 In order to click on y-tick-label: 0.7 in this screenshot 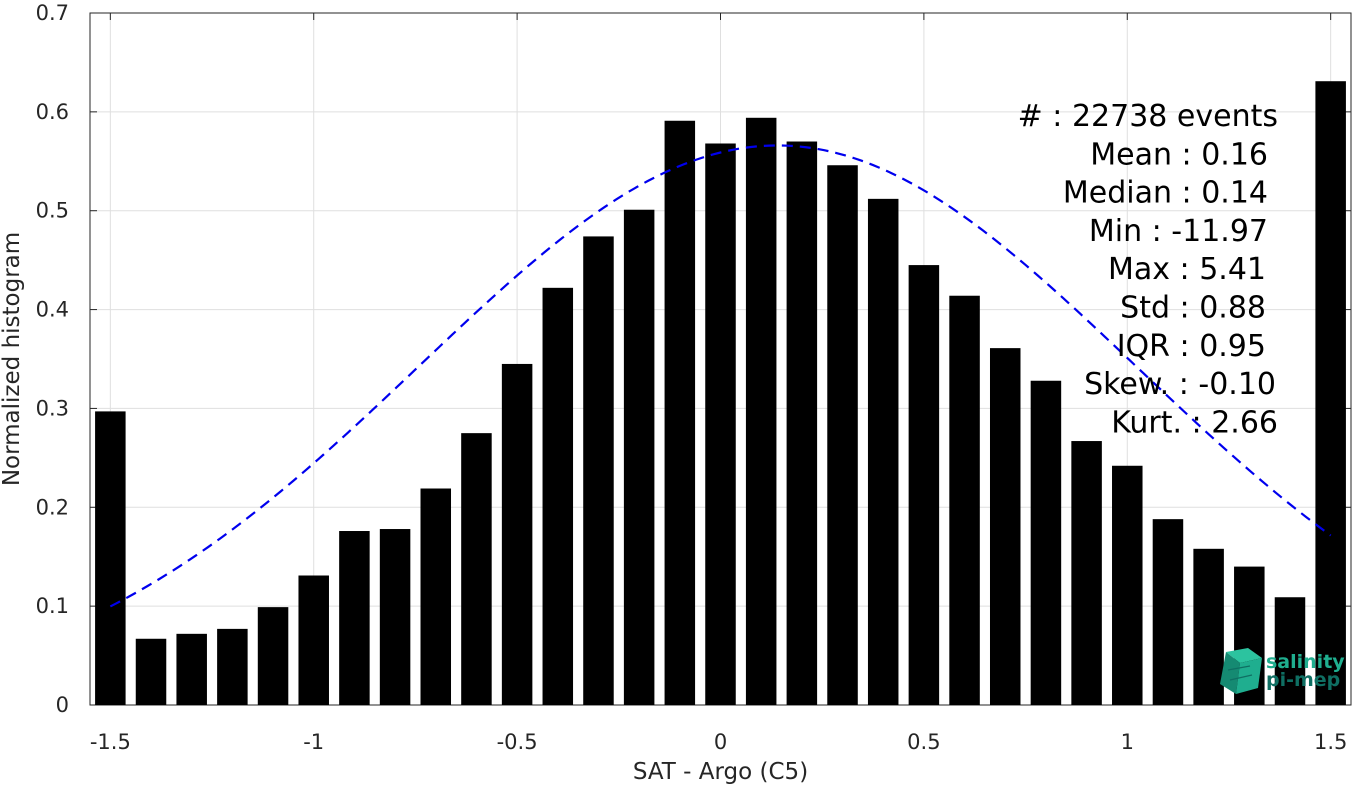, I will do `click(52, 13)`.